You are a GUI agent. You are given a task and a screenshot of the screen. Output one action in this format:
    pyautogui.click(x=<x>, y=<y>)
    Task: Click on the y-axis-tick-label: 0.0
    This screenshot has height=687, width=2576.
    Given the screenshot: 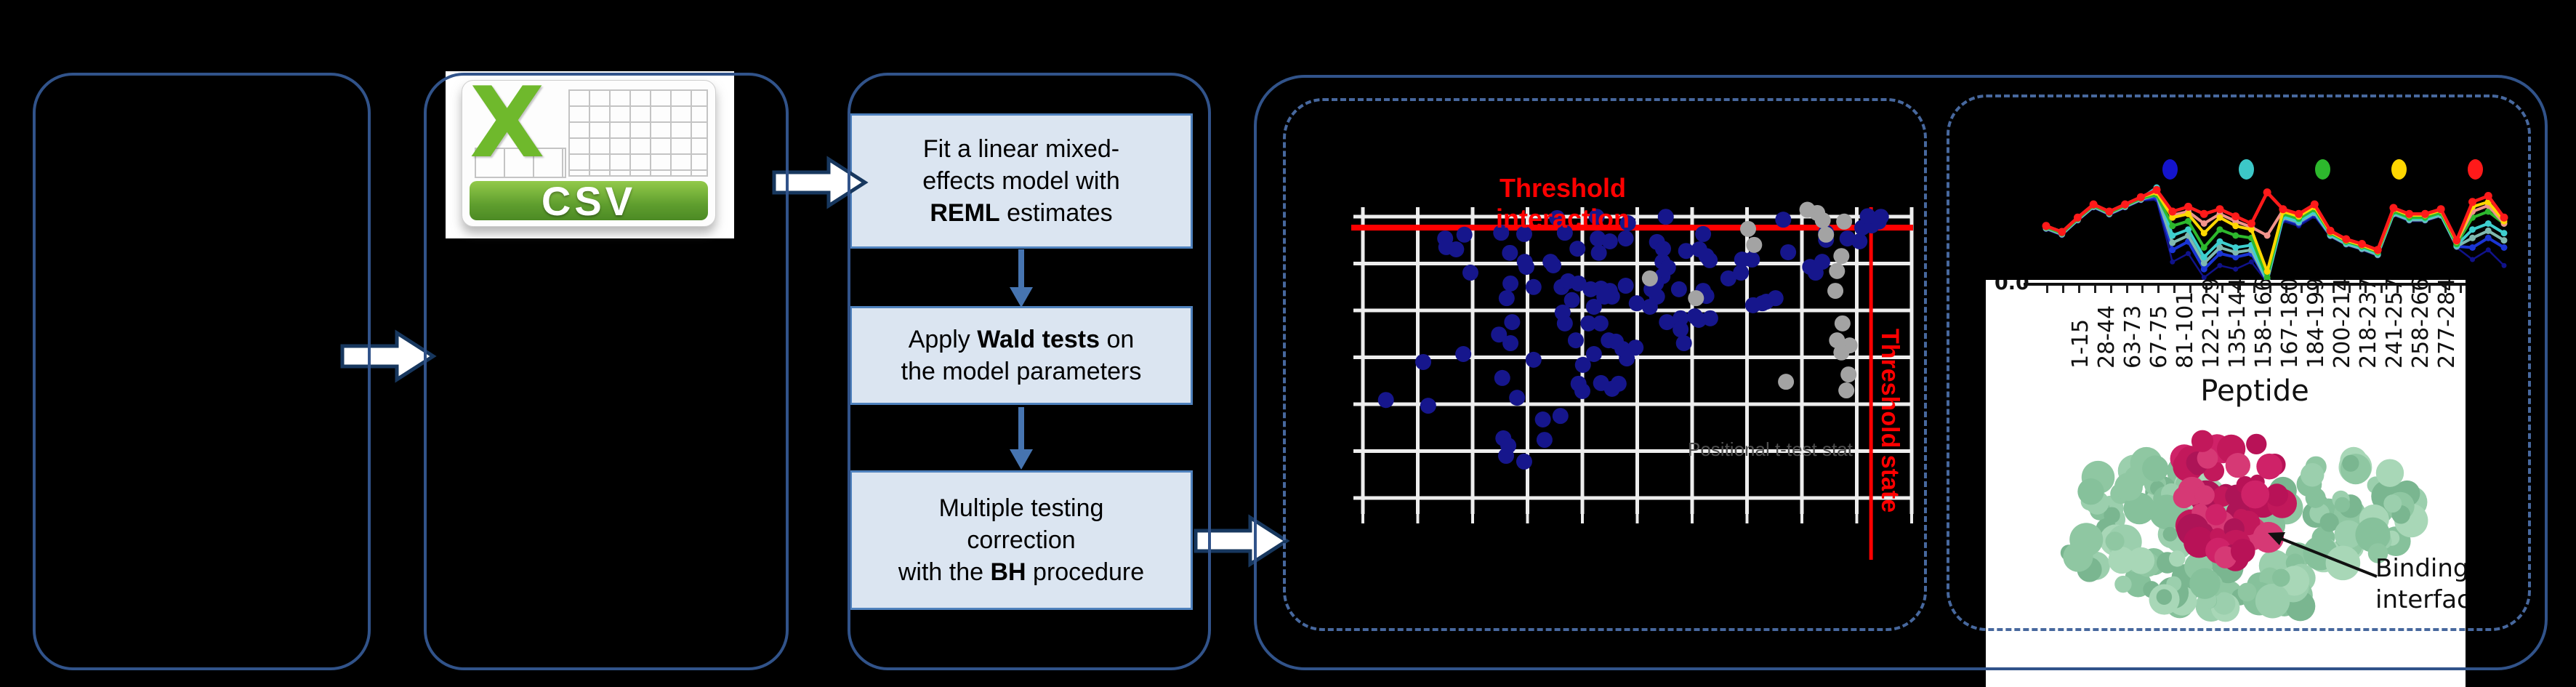 What is the action you would take?
    pyautogui.click(x=2012, y=287)
    